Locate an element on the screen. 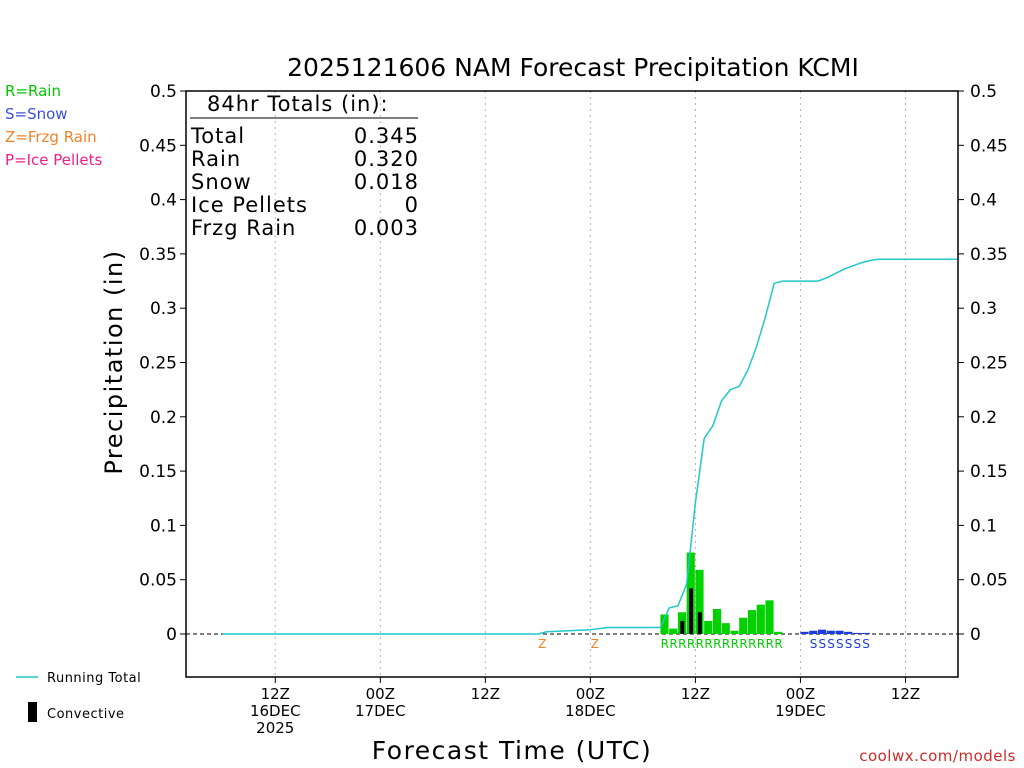 Image resolution: width=1024 pixels, height=768 pixels. x-tick-label: 2025 is located at coordinates (275, 728).